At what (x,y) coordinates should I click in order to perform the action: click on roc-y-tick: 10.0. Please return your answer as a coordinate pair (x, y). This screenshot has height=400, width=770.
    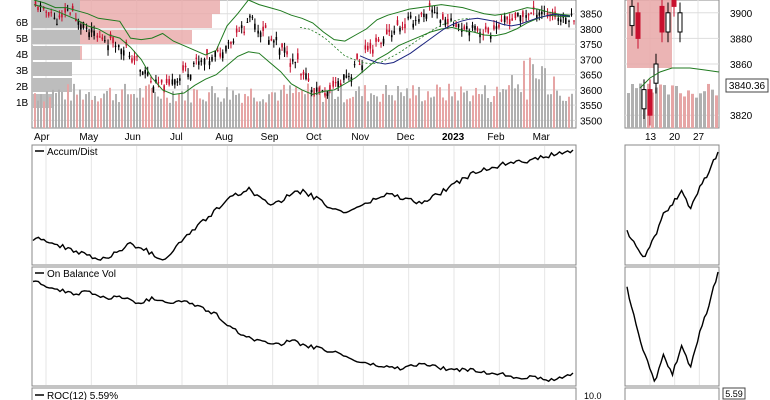
    Looking at the image, I should click on (593, 395).